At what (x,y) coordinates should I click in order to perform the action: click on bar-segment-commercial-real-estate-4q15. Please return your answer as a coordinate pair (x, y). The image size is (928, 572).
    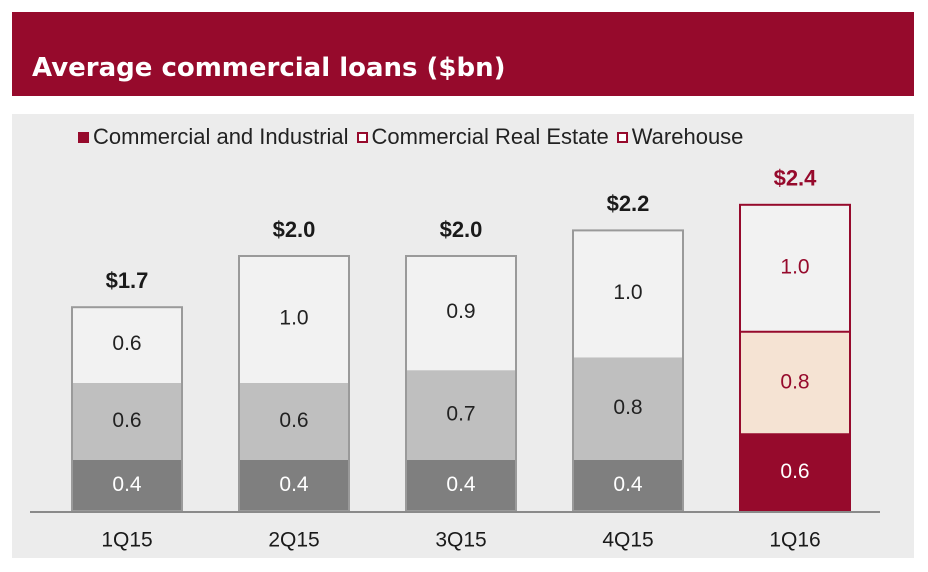
    Looking at the image, I should click on (628, 408).